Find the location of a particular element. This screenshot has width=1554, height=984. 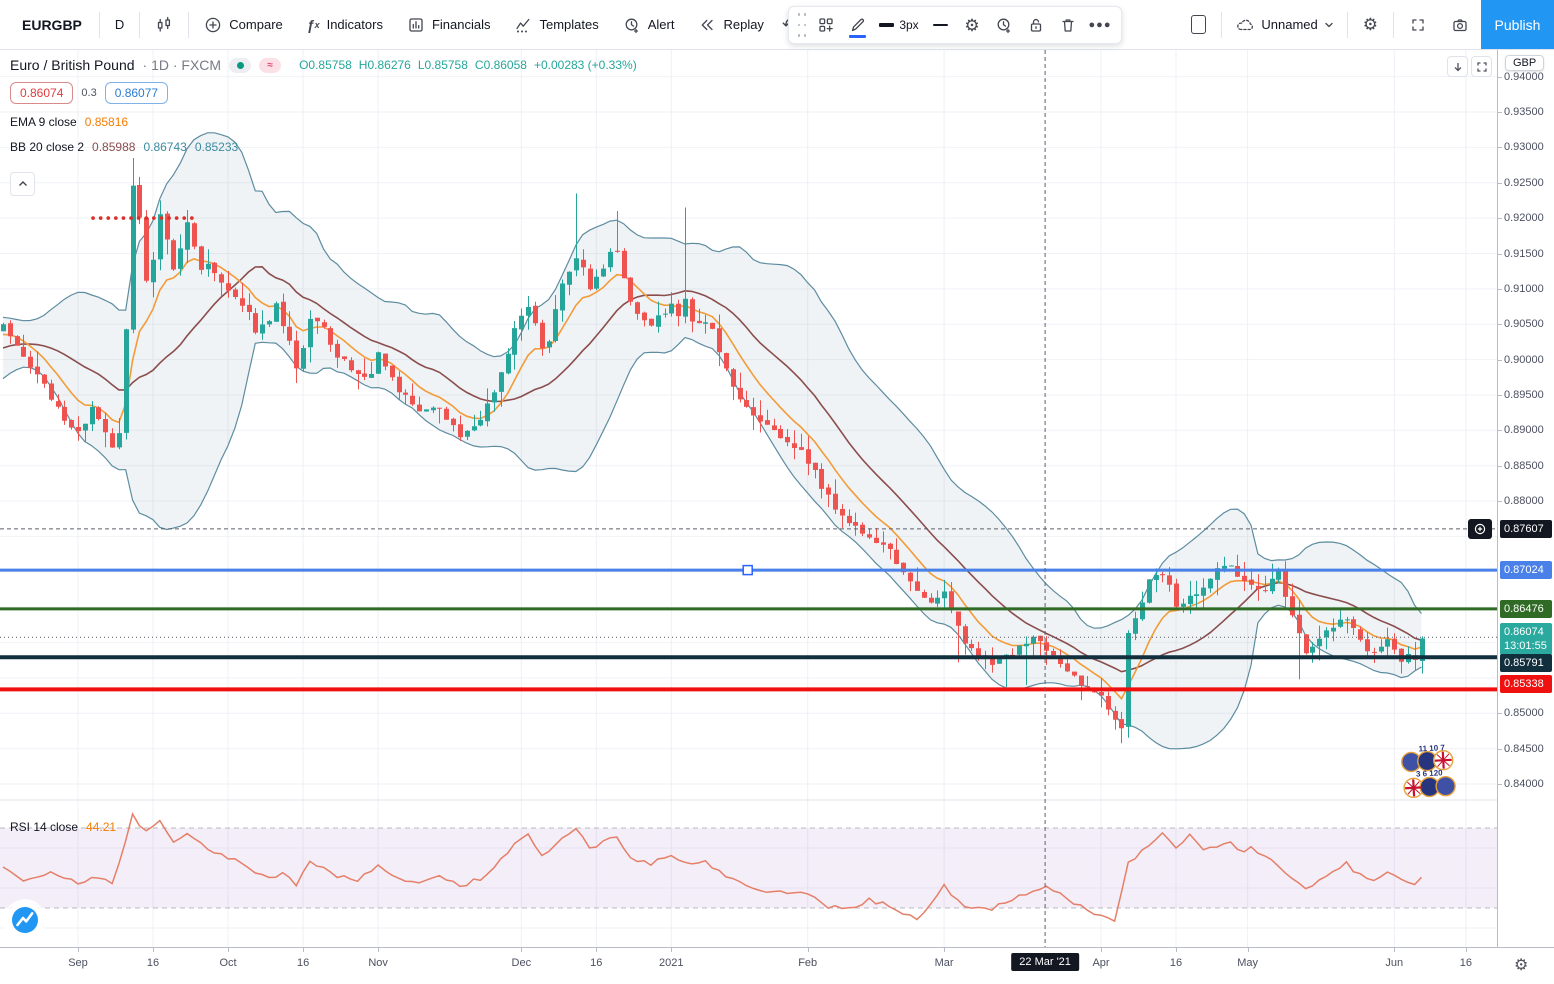

grid-plus-icon is located at coordinates (826, 25).